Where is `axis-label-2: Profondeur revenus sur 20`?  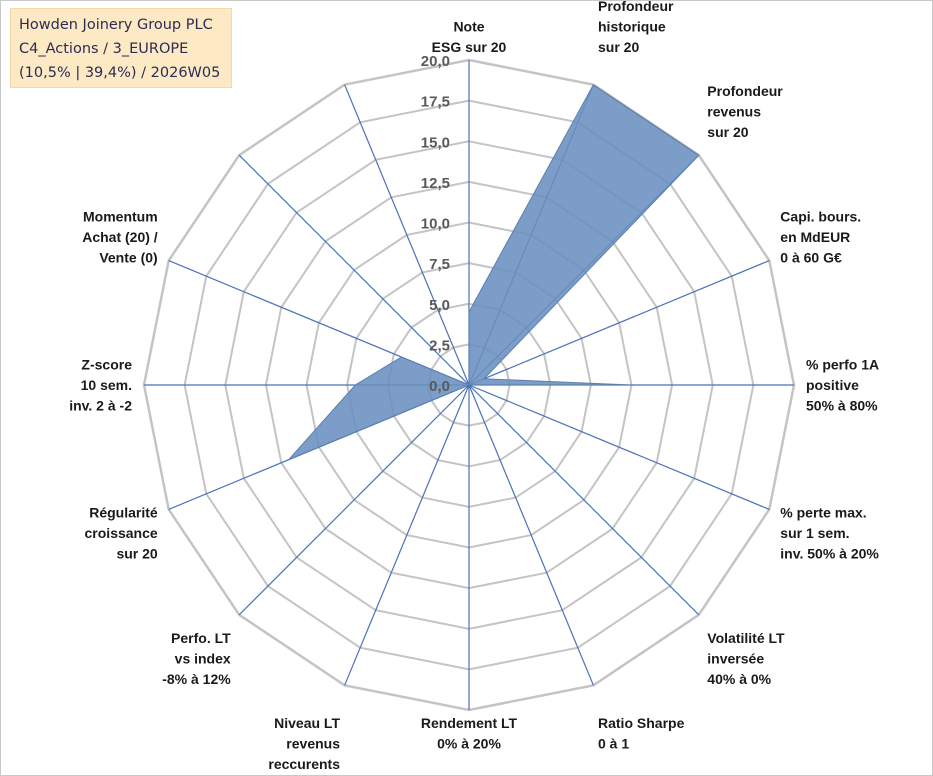
axis-label-2: Profondeur revenus sur 20 is located at coordinates (745, 111).